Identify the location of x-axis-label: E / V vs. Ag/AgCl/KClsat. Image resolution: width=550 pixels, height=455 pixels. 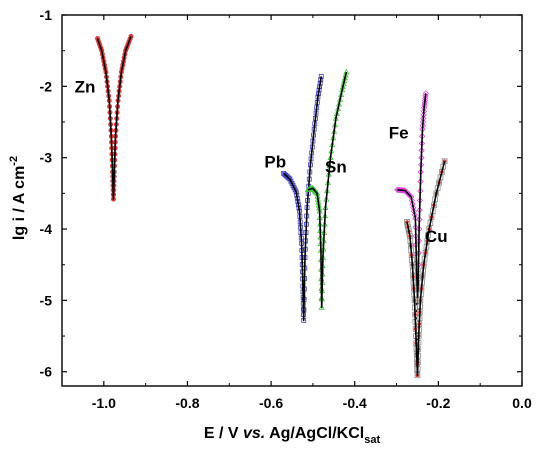
(292, 435).